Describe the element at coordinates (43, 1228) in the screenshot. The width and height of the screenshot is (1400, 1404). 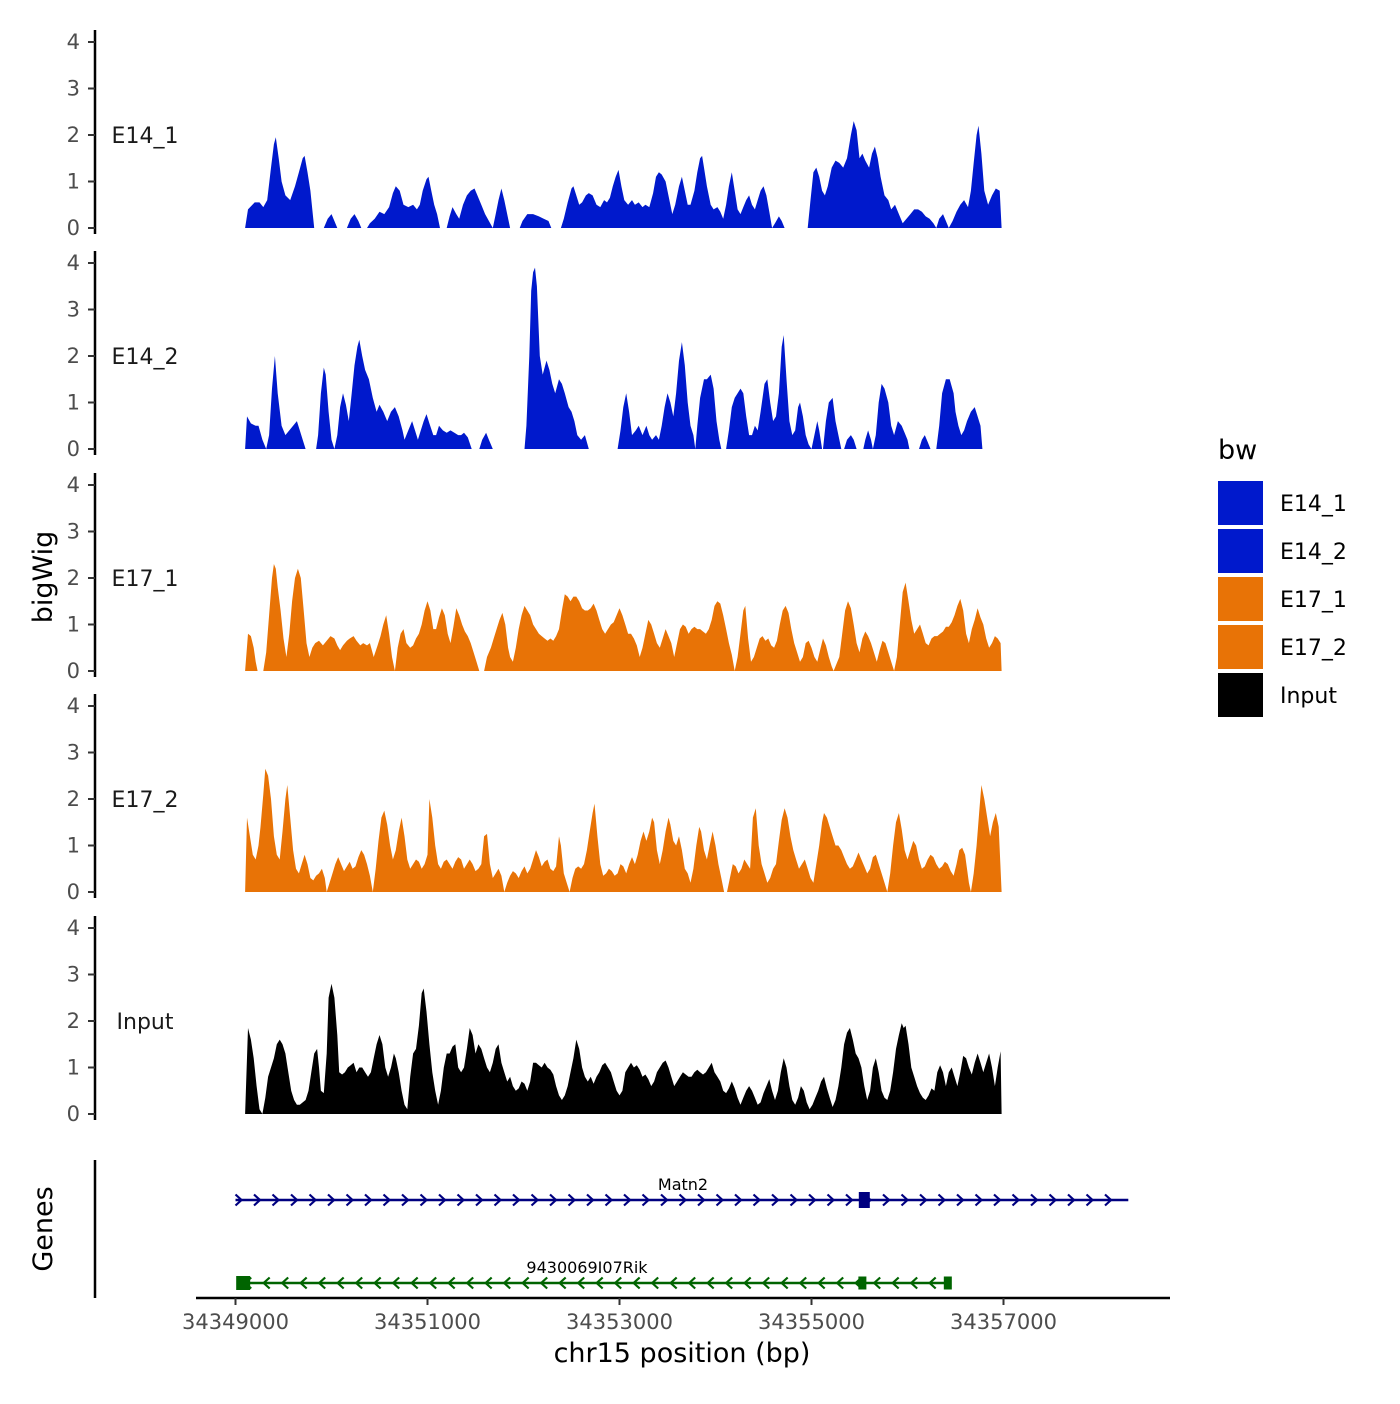
I see `genes-axis-title: Genes` at that location.